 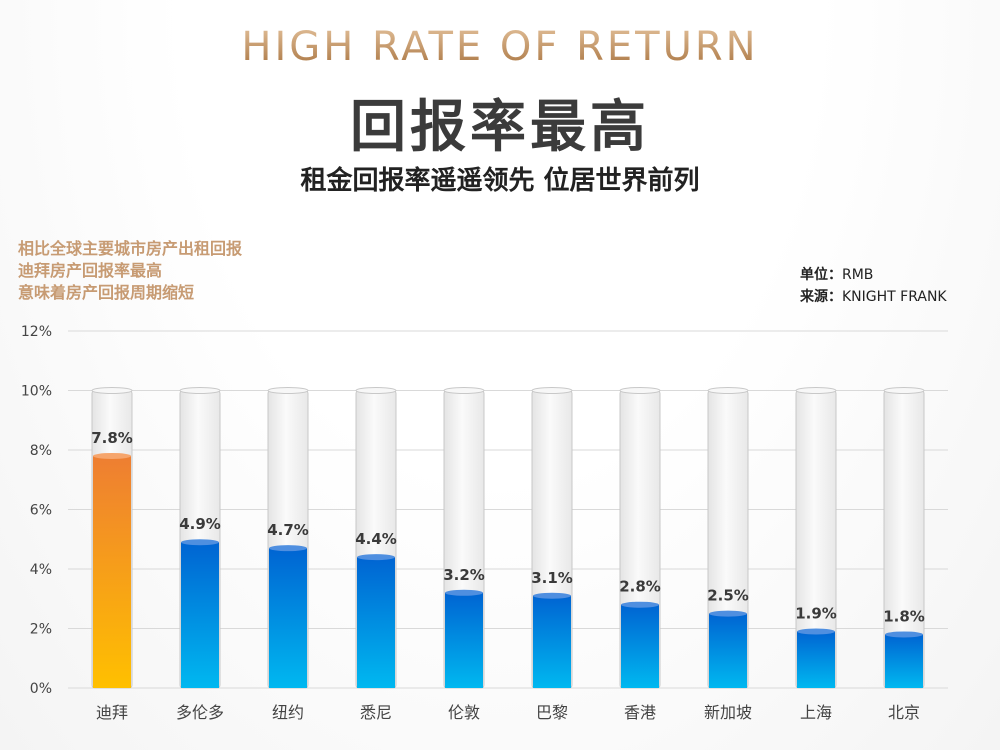 What do you see at coordinates (858, 275) in the screenshot?
I see `unit-value: RMB` at bounding box center [858, 275].